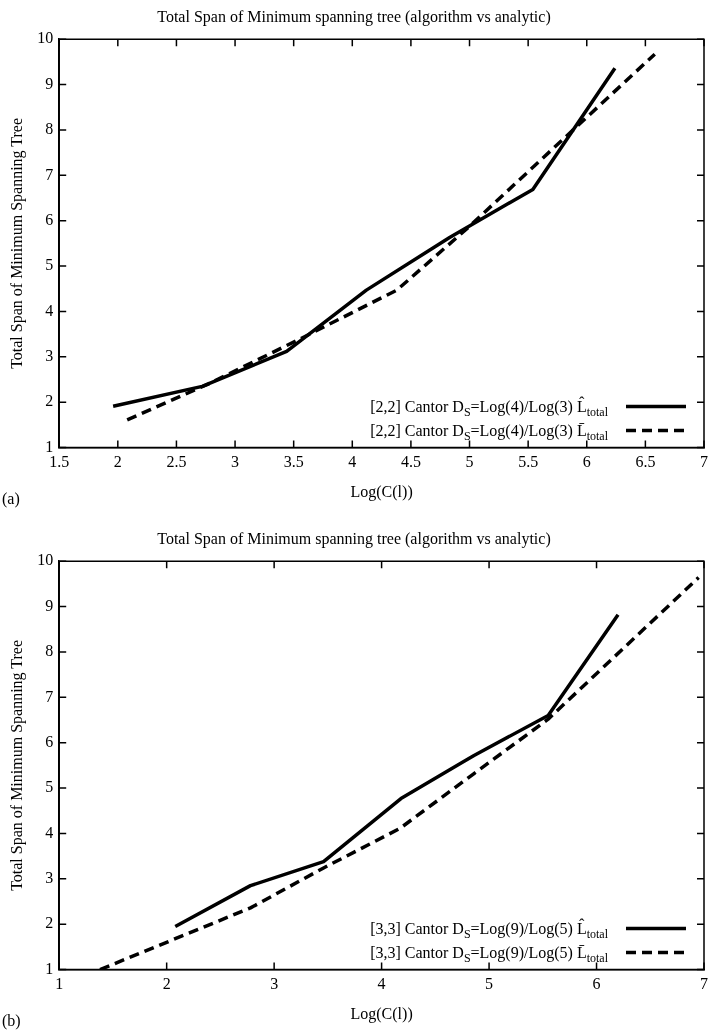  What do you see at coordinates (59, 462) in the screenshot?
I see `x-tick-label: 1.5` at bounding box center [59, 462].